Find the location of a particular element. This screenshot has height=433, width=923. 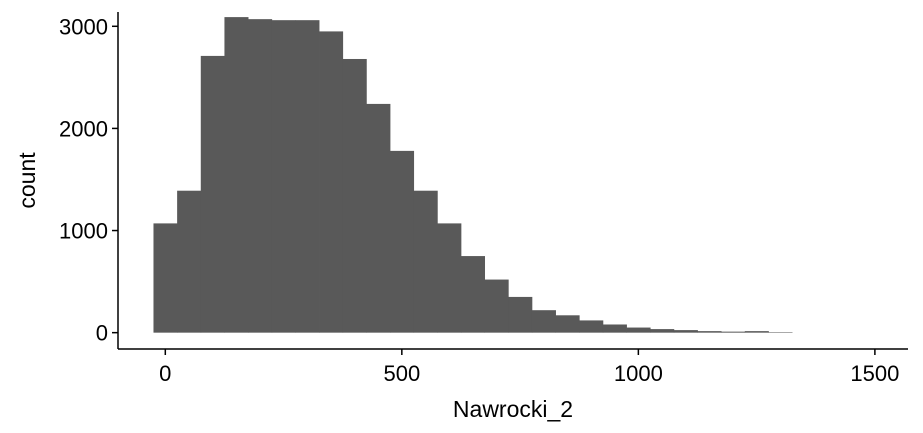

y-tick-label: 2000 is located at coordinates (83, 128).